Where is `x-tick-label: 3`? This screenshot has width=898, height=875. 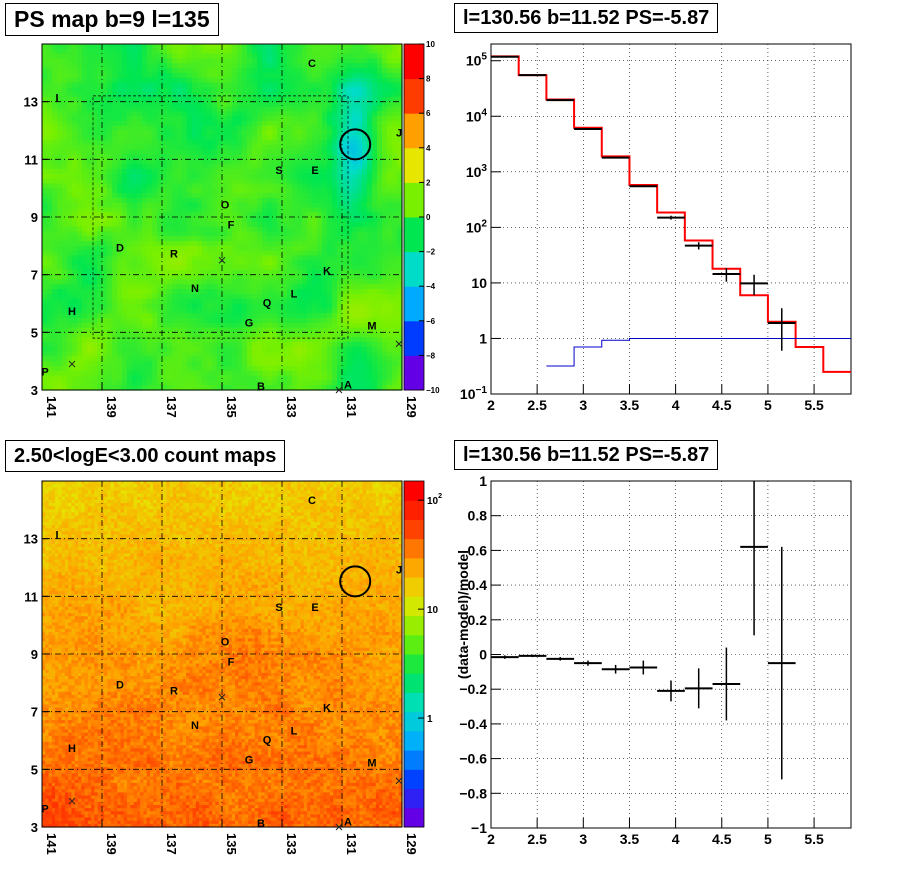 x-tick-label: 3 is located at coordinates (583, 405).